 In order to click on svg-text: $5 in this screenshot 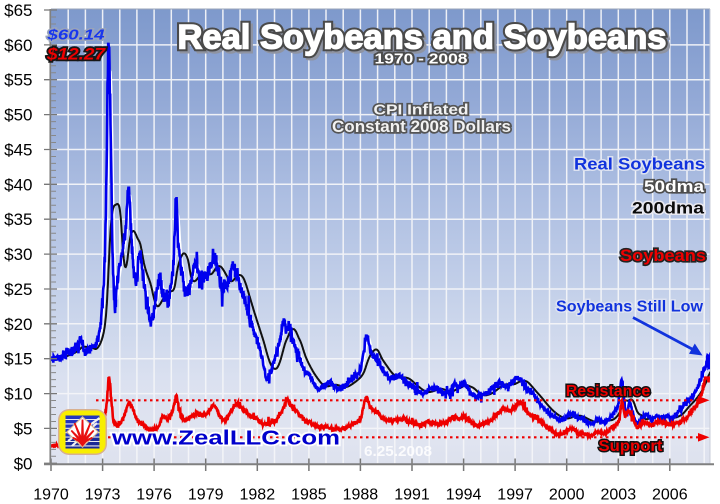, I will do `click(23, 428)`.